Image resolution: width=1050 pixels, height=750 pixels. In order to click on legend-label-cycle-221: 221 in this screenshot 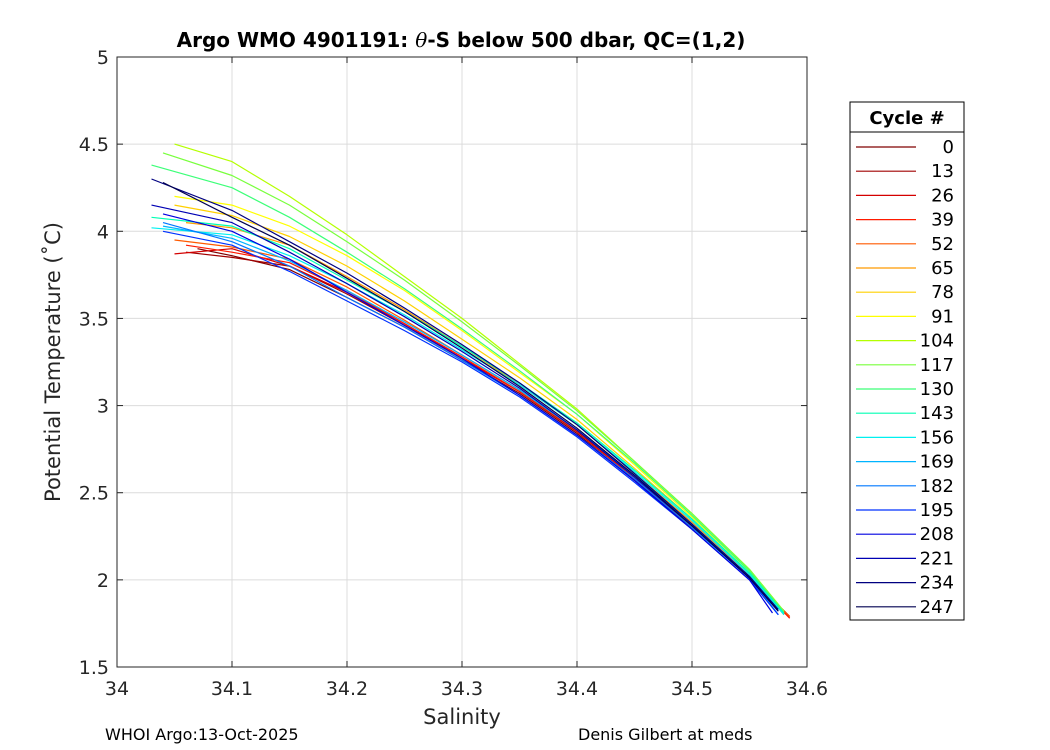, I will do `click(937, 558)`.